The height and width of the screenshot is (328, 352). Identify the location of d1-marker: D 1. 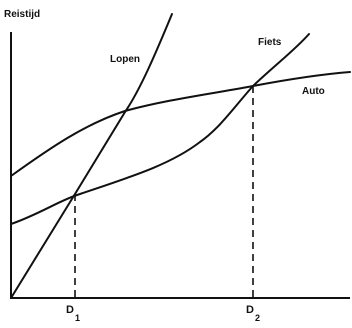
(73, 313).